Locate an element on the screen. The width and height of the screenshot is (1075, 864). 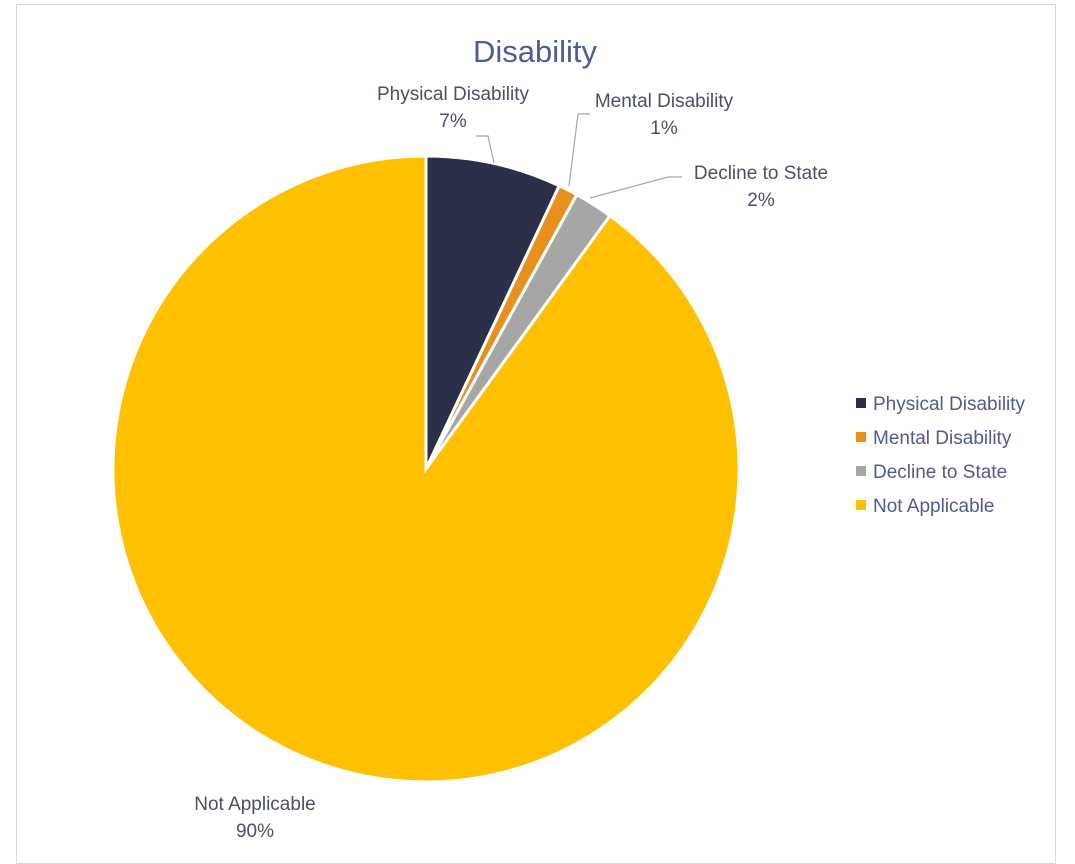
leader-line-mental-disability is located at coordinates (579, 150).